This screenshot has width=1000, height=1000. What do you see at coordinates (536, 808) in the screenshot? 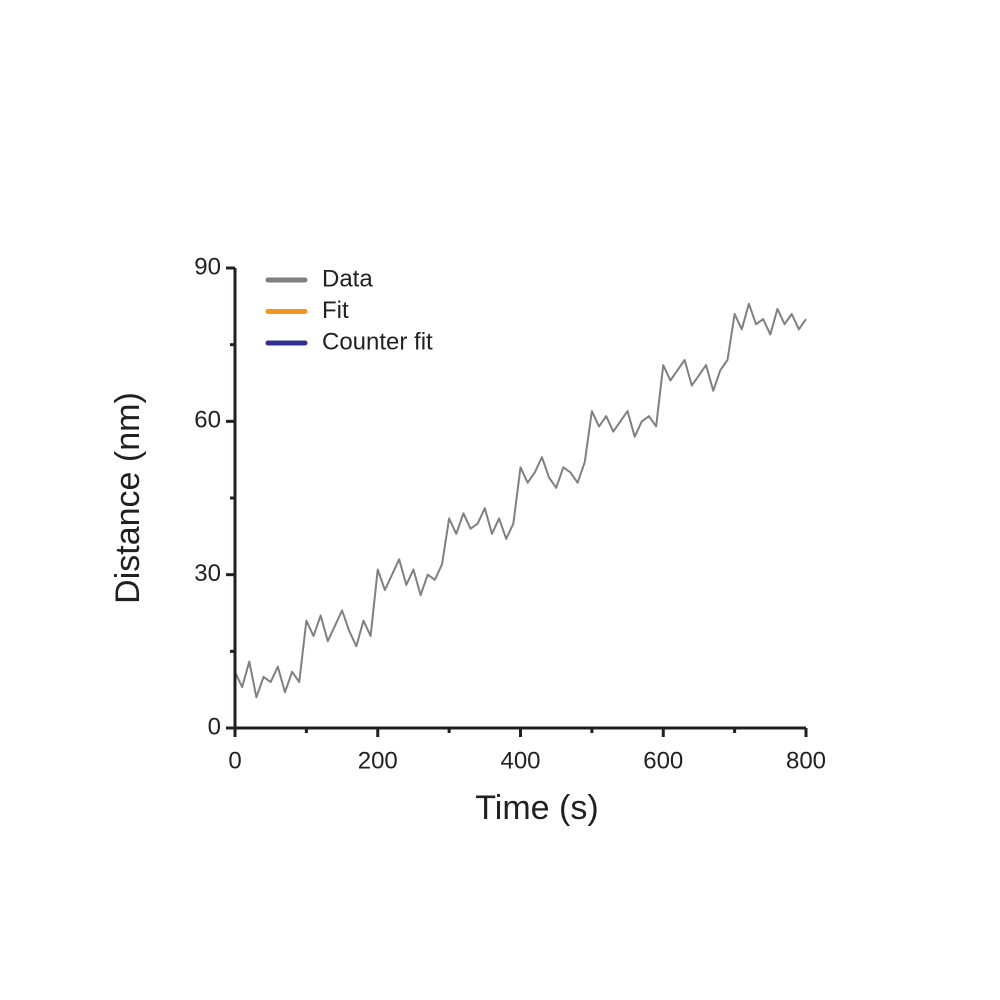
I see `x-axis-title: Time (s)` at bounding box center [536, 808].